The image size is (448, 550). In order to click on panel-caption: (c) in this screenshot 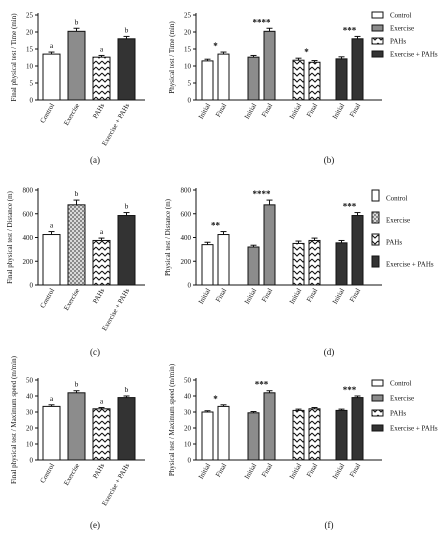, I will do `click(95, 352)`.